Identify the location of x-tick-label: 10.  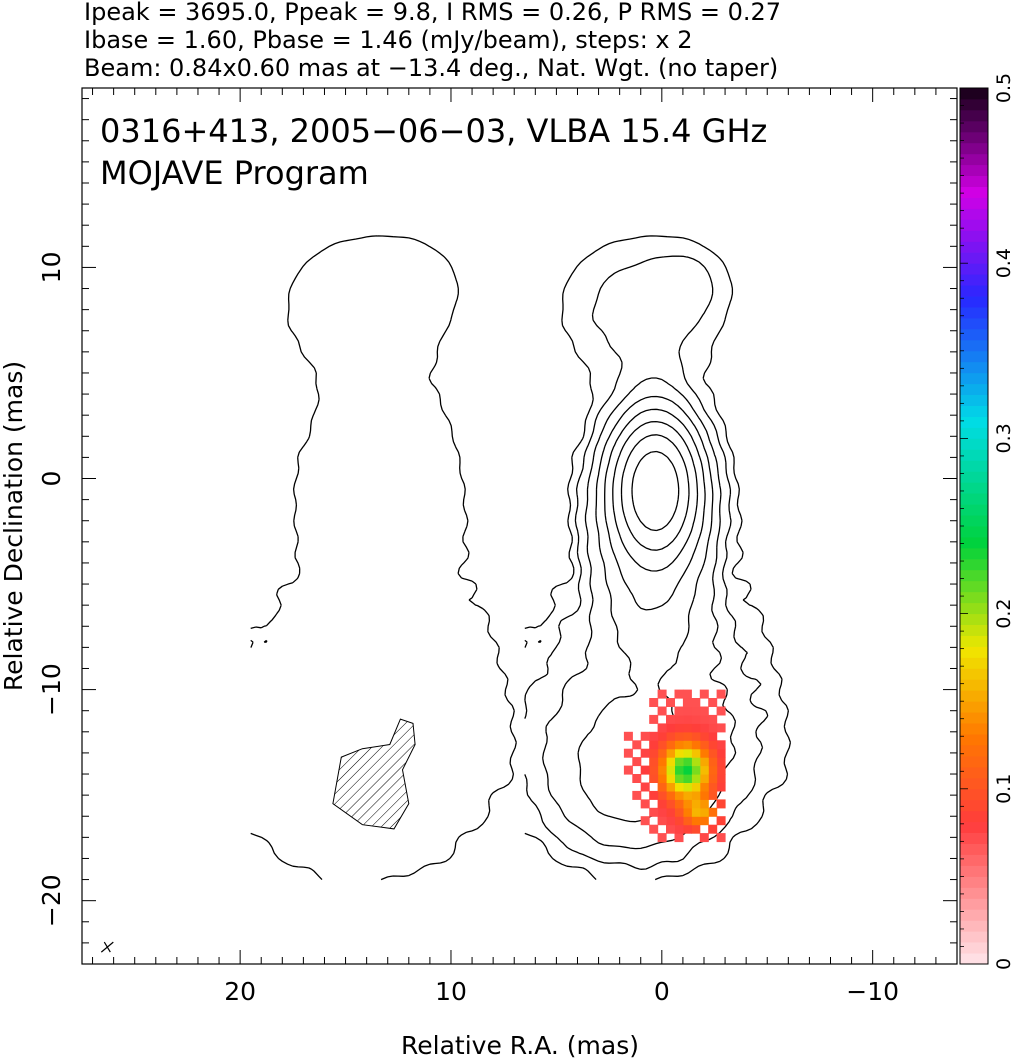
(451, 991).